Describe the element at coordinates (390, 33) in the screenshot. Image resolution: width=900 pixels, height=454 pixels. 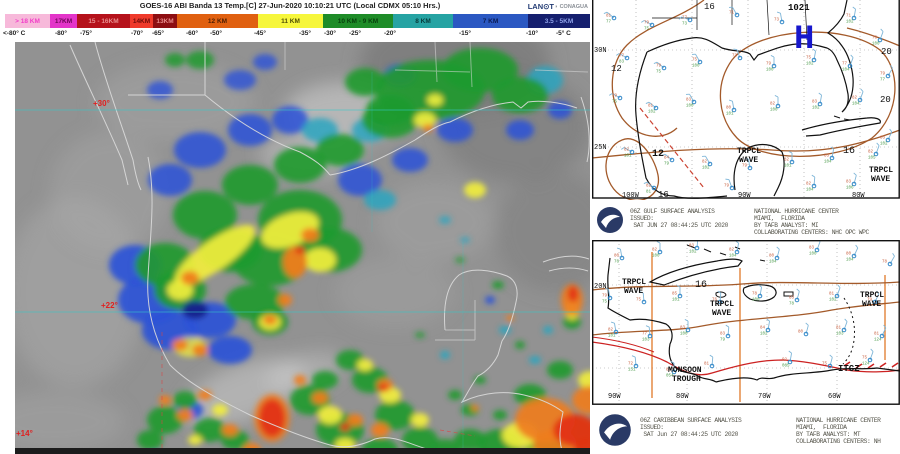
I see `temperature-tick: -20°` at that location.